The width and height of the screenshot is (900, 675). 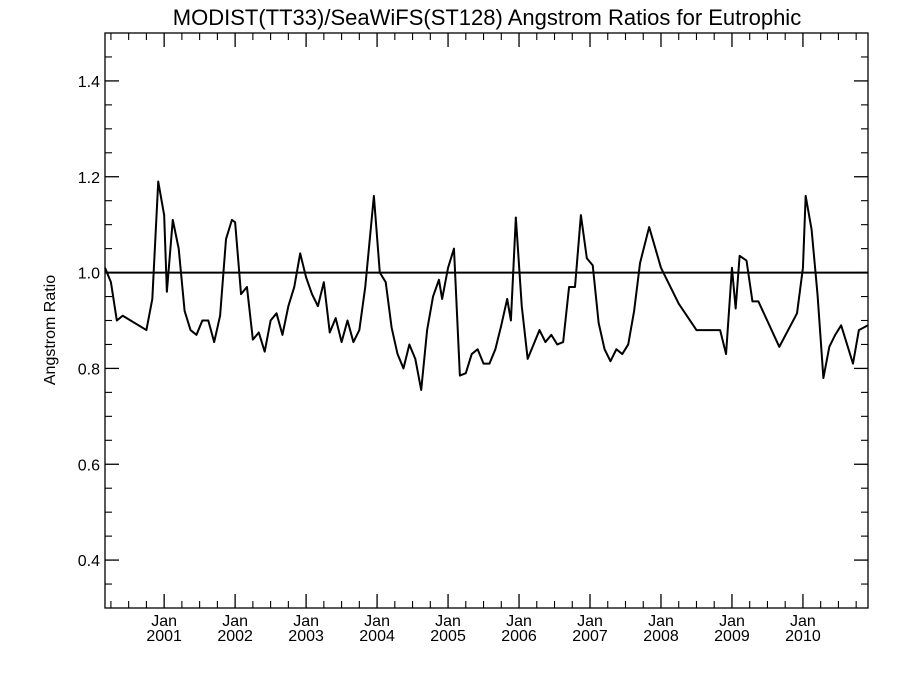 What do you see at coordinates (306, 636) in the screenshot?
I see `x-tick-year: 2003` at bounding box center [306, 636].